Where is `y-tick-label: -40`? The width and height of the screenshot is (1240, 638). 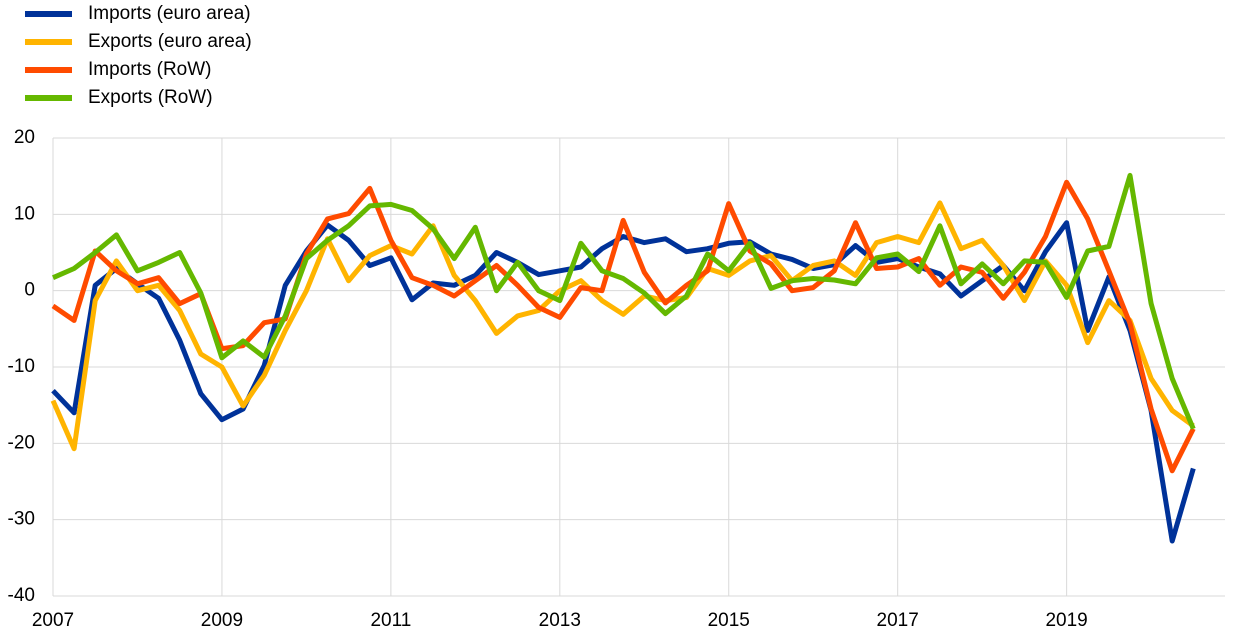
y-tick-label: -40 is located at coordinates (21, 595).